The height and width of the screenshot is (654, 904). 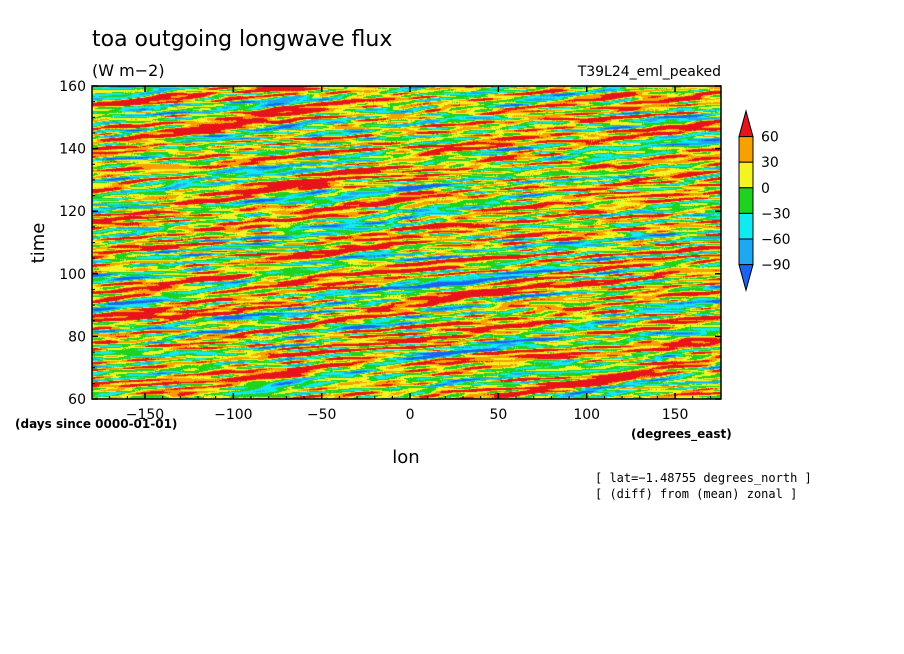 I want to click on colorbar-label: −90, so click(x=776, y=266).